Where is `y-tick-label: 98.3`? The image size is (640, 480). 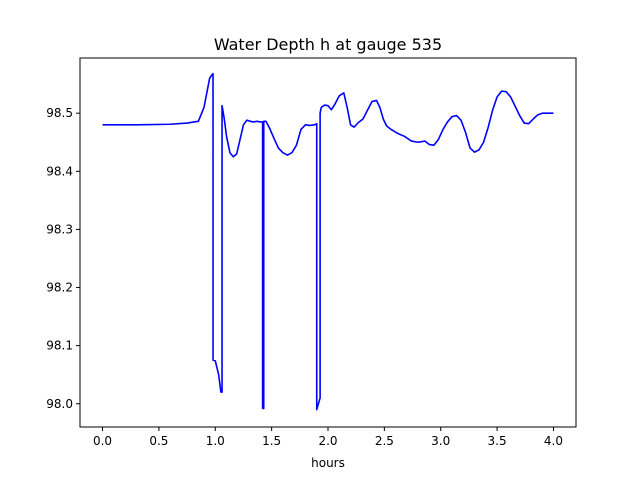
y-tick-label: 98.3 is located at coordinates (59, 229).